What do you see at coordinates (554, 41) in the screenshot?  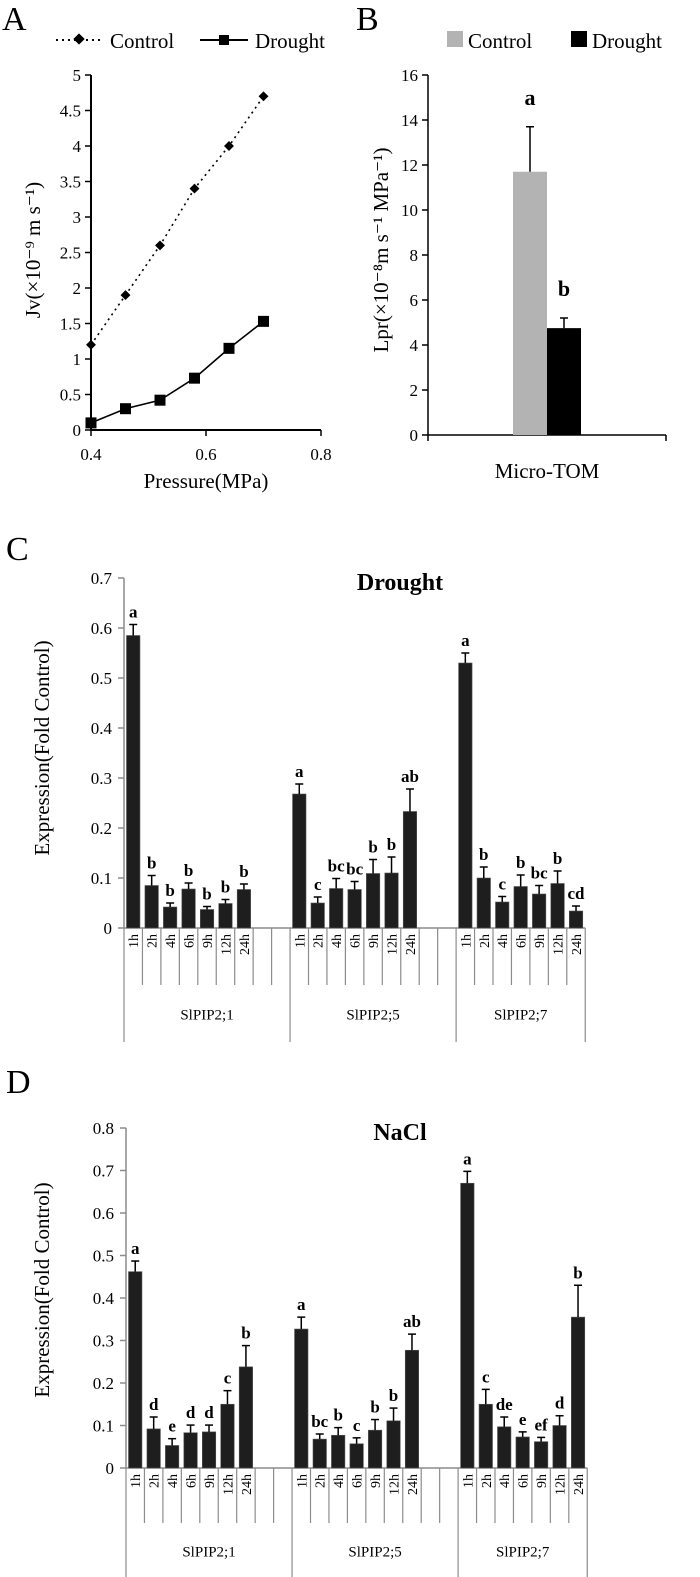 I see `panel-b-legend: Control Drought` at bounding box center [554, 41].